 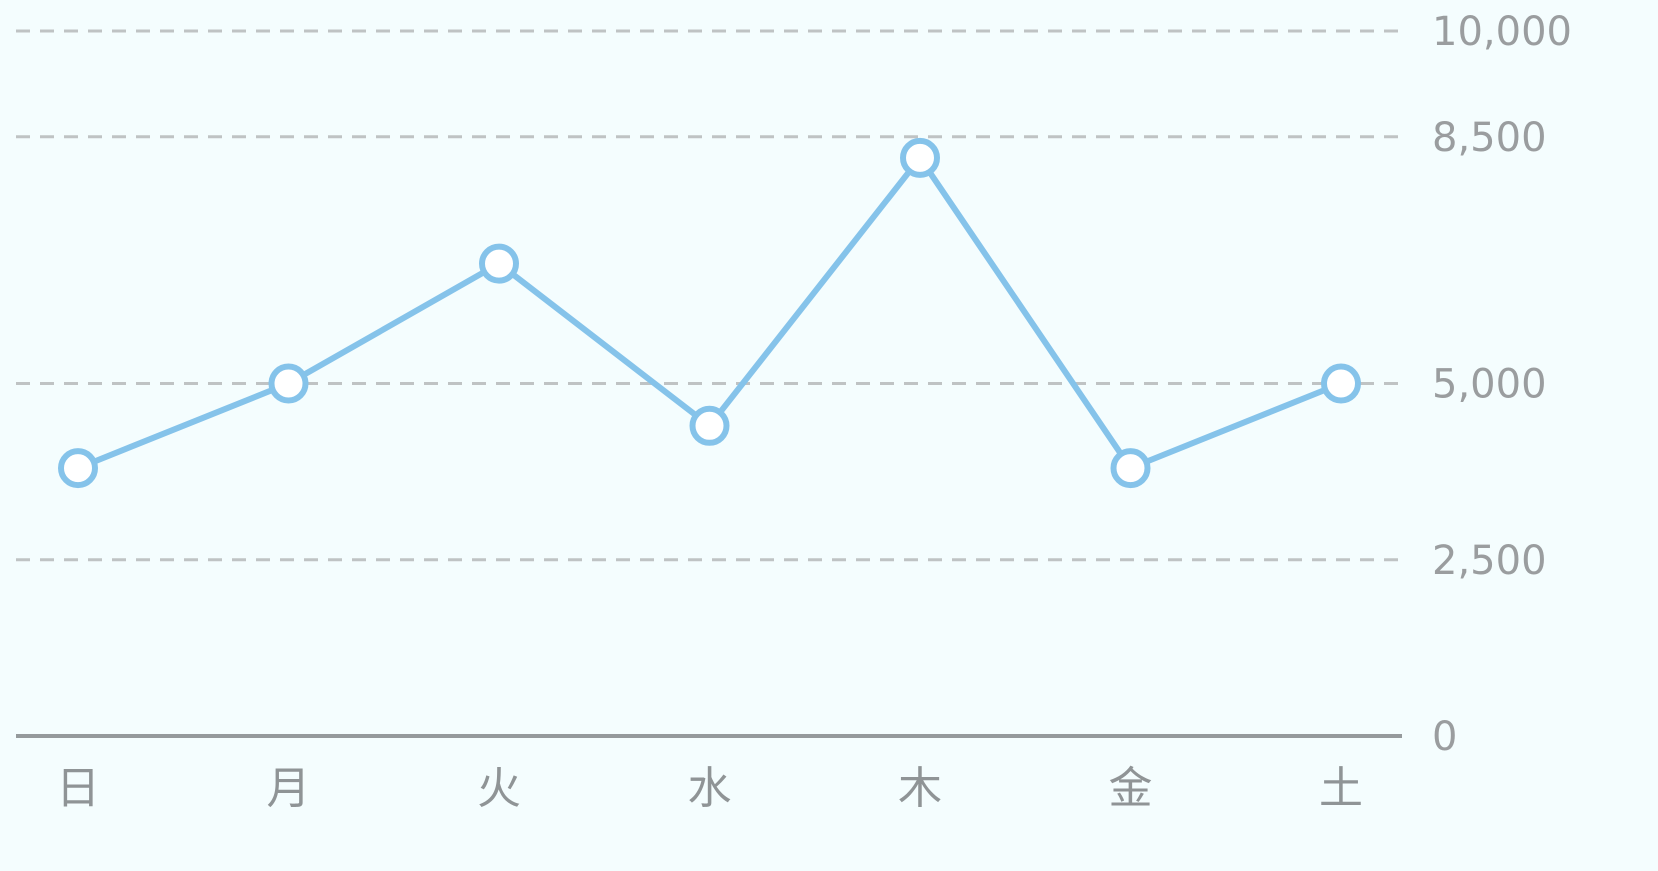 What do you see at coordinates (289, 788) in the screenshot?
I see `x-tick-label: 月` at bounding box center [289, 788].